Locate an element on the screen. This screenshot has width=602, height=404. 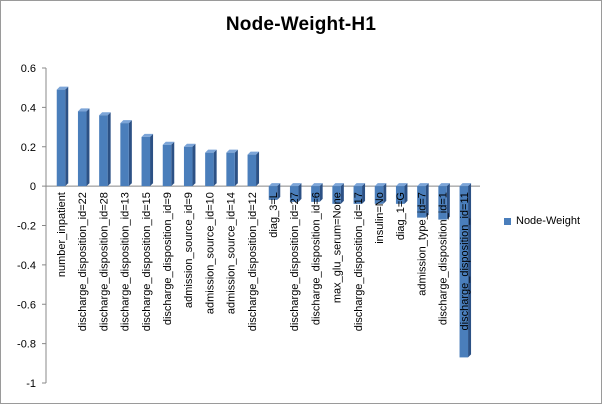
x-category-label: diag_1=G is located at coordinates (401, 216).